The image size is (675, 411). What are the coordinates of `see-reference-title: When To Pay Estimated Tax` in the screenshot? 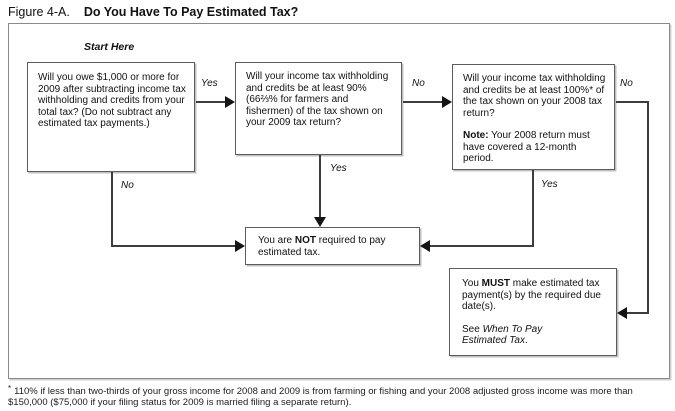 It's located at (502, 335).